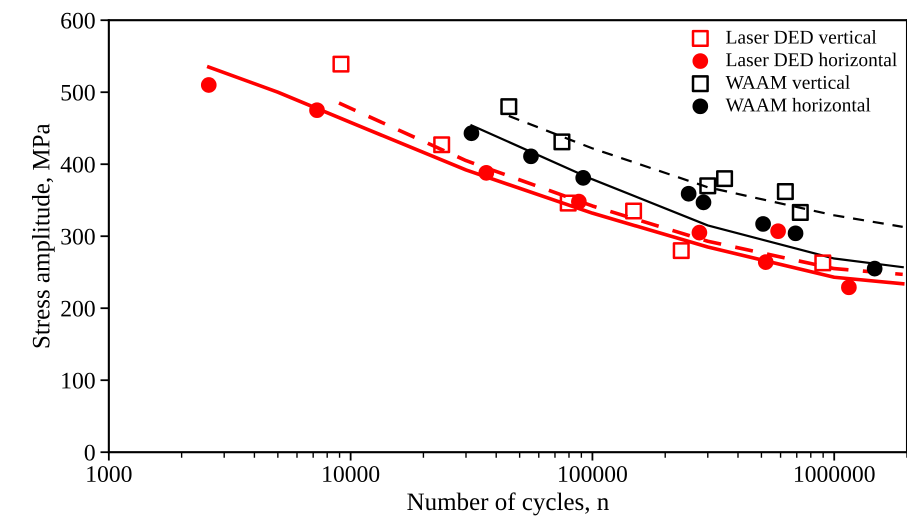 The height and width of the screenshot is (532, 907). I want to click on x-tick-label: 1000000, so click(834, 474).